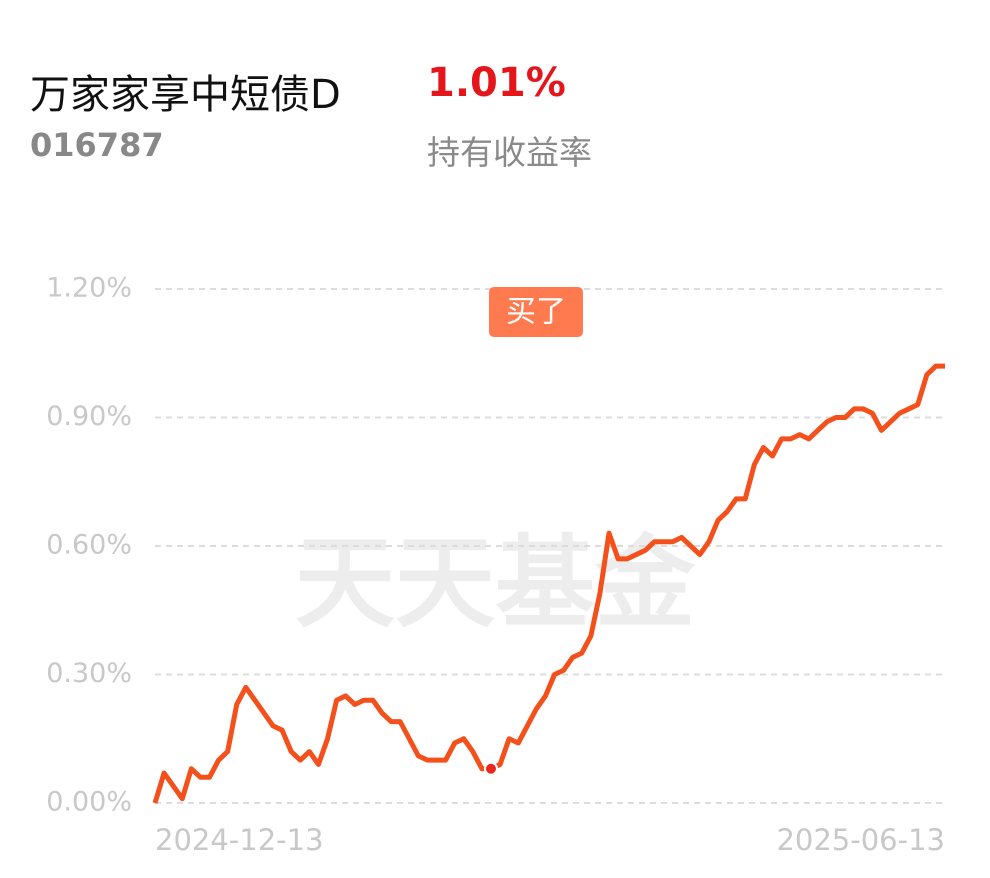  Describe the element at coordinates (185, 95) in the screenshot. I see `fund-name: 万家家享中短债D` at that location.